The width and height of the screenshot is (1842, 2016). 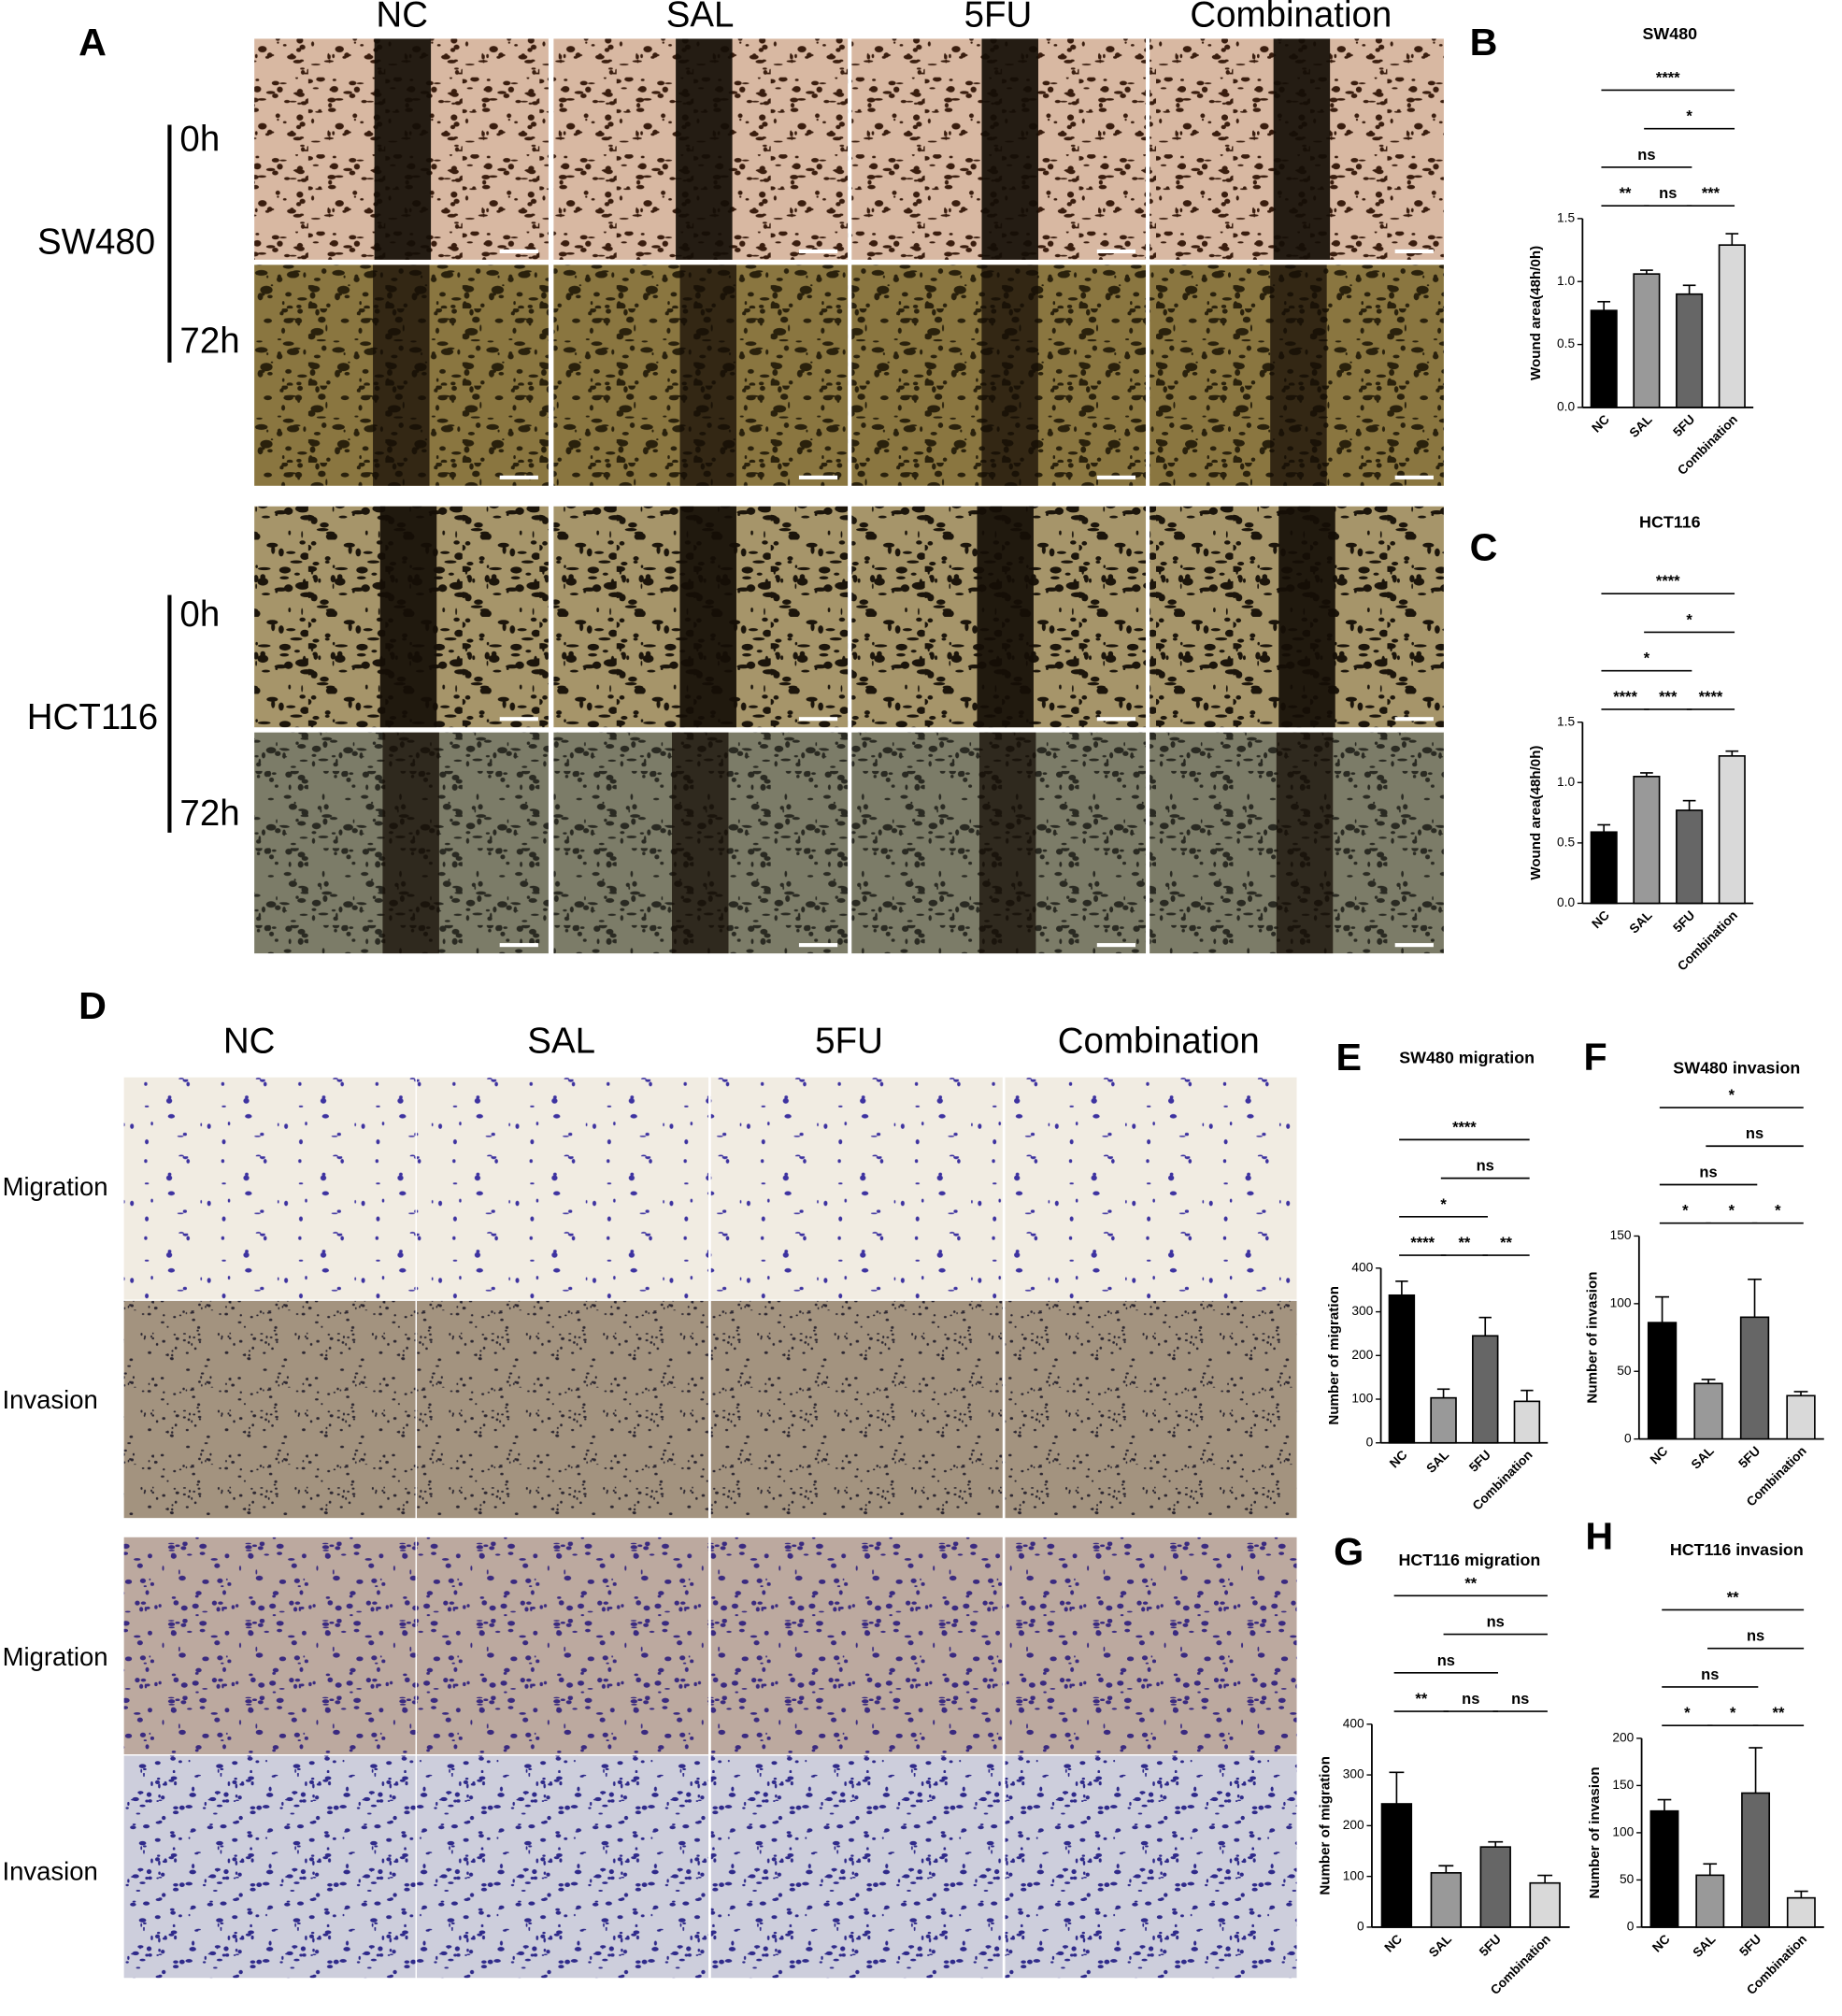 I want to click on panel-letter: C, so click(x=1484, y=546).